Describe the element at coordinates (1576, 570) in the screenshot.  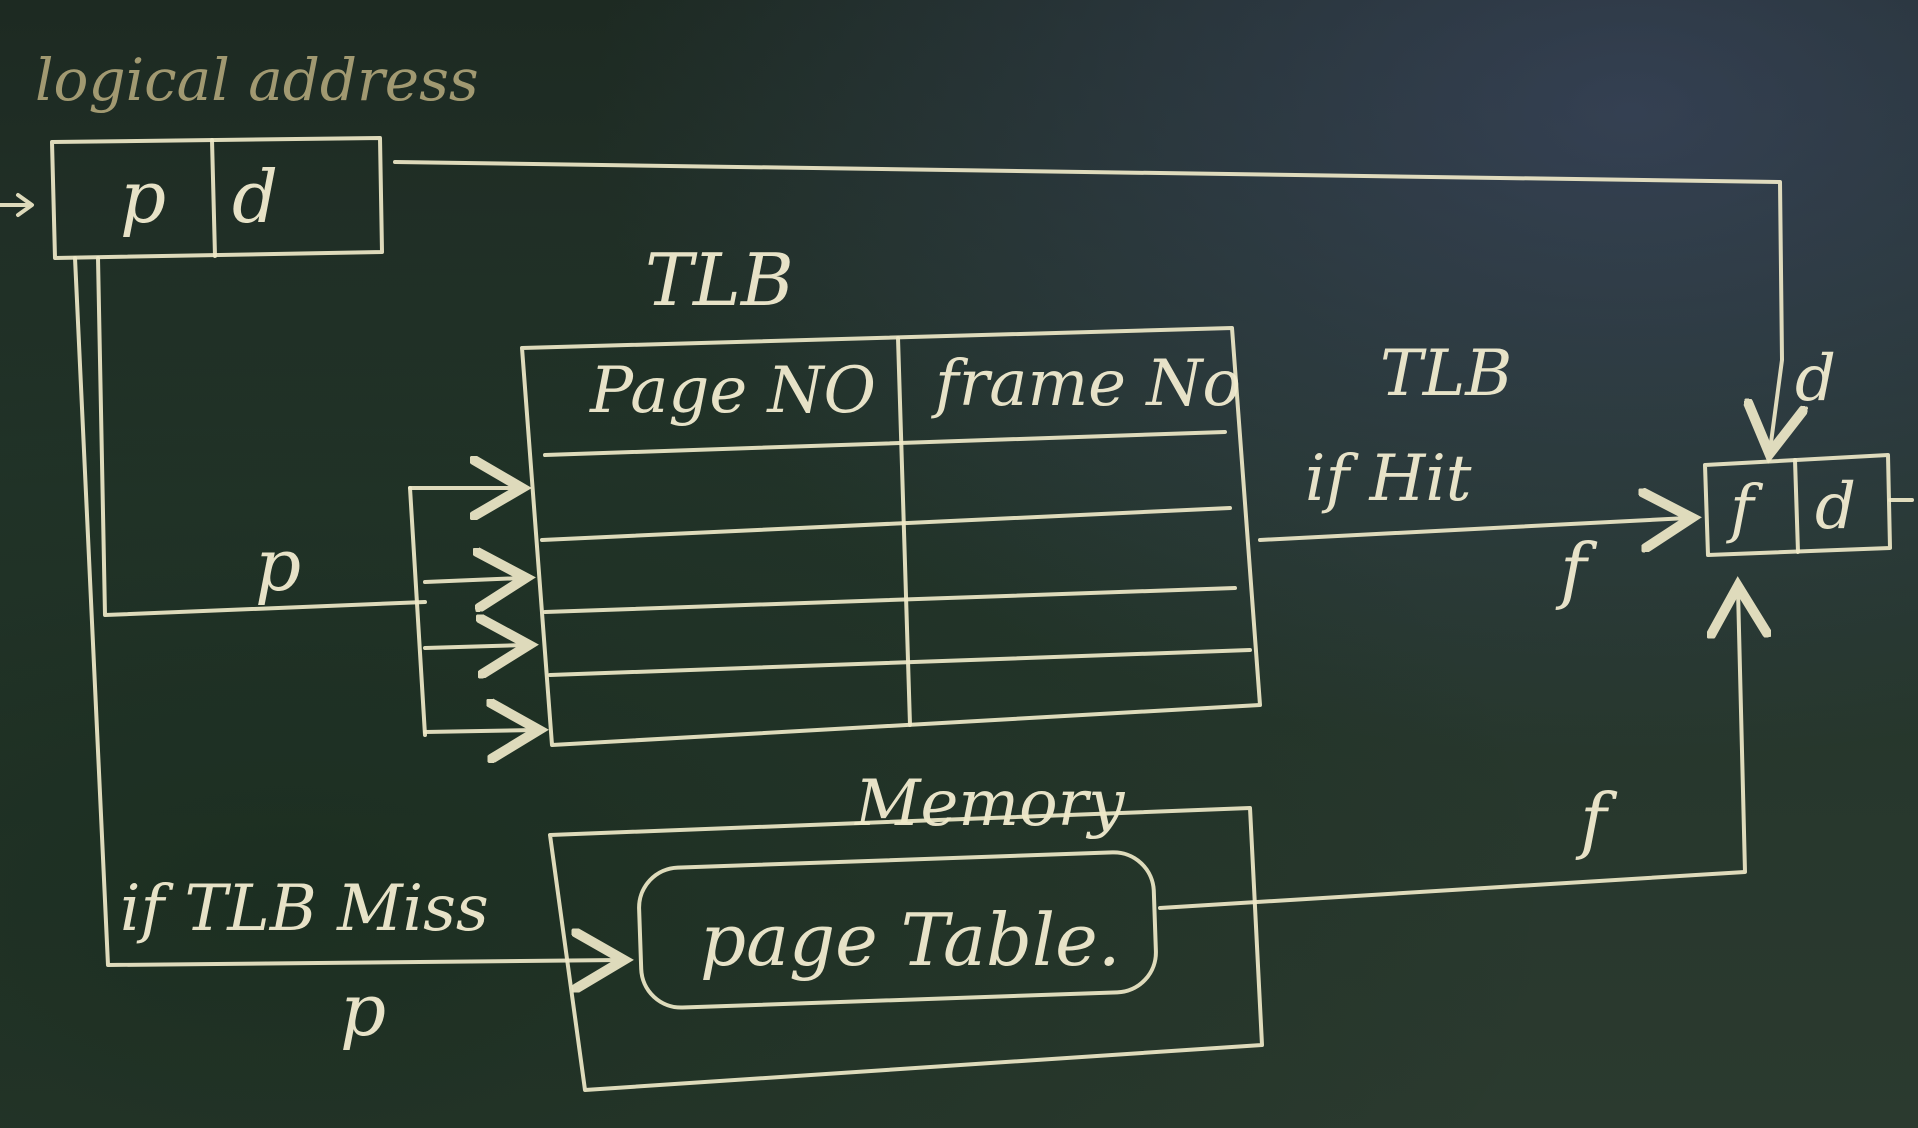
I see `tlb-hit-f-label: f` at that location.